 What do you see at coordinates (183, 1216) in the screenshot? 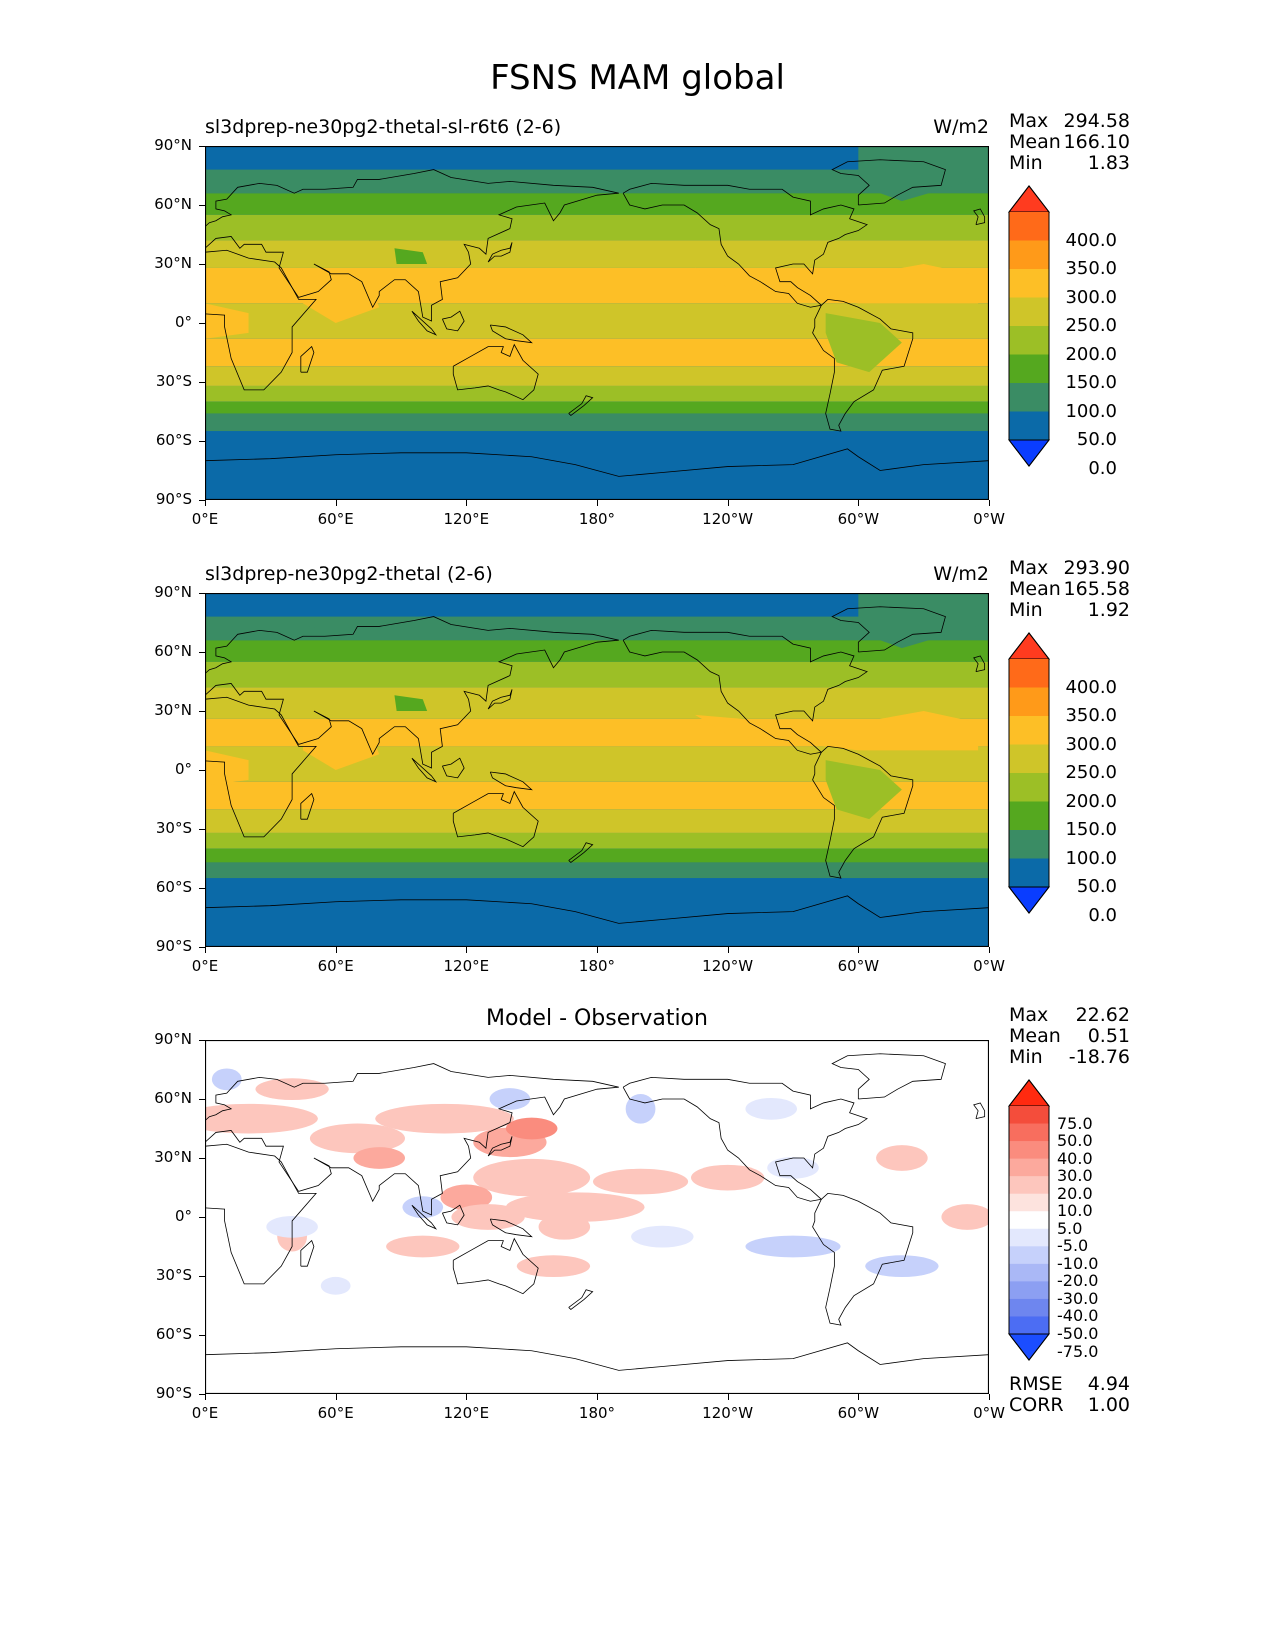
I see `lat-tick-label: 0°` at bounding box center [183, 1216].